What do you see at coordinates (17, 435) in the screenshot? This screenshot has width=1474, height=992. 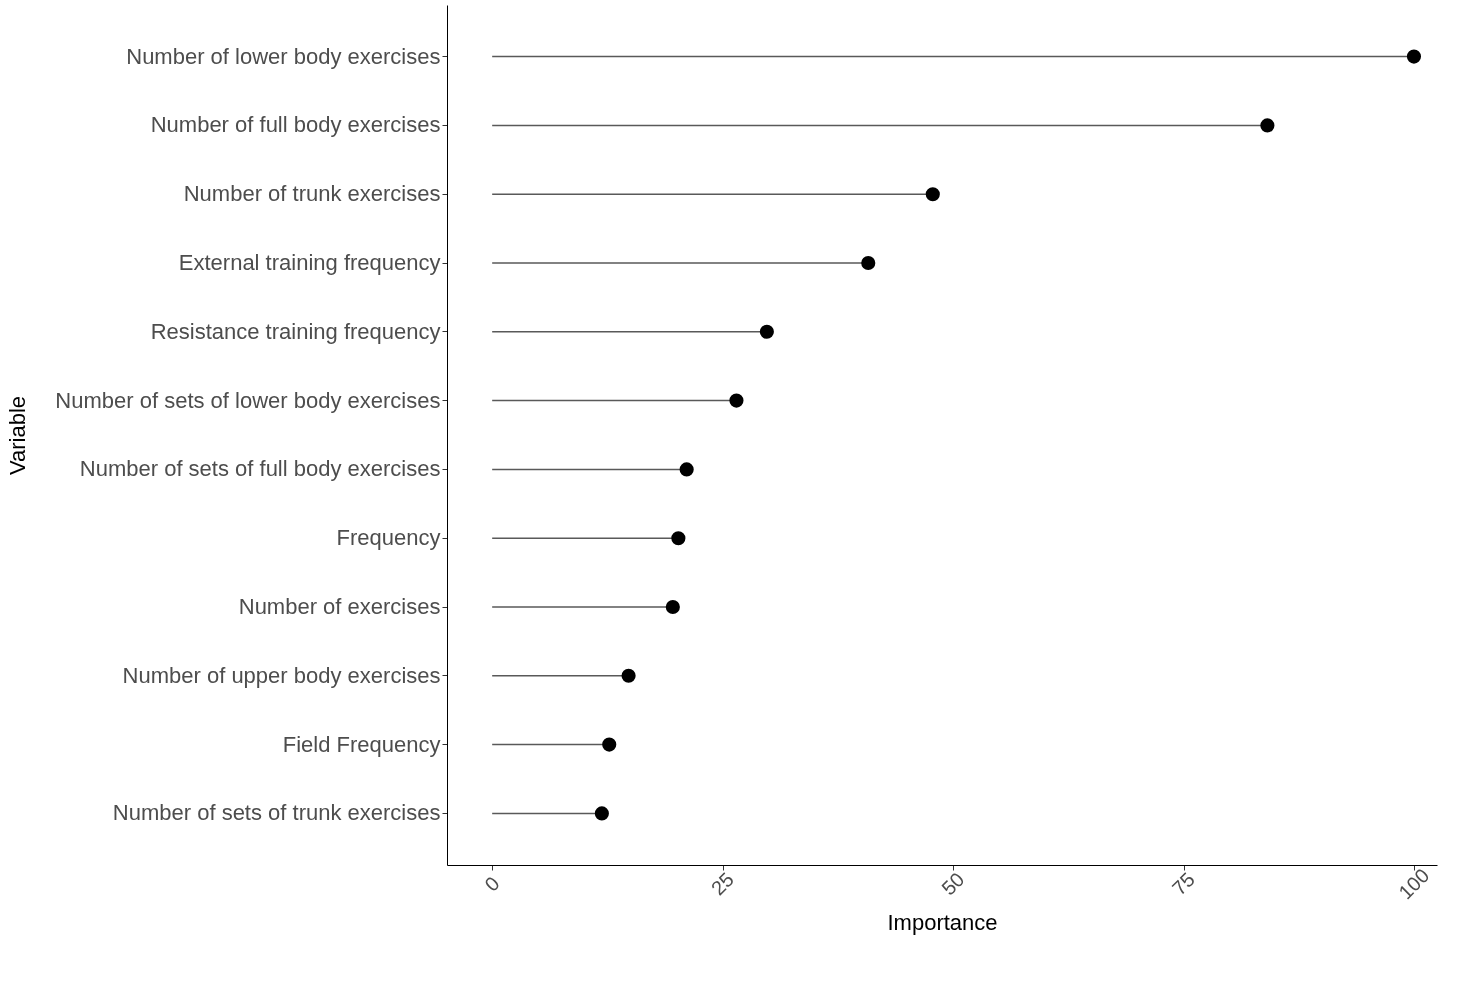 I see `y-axis-title: Variable` at bounding box center [17, 435].